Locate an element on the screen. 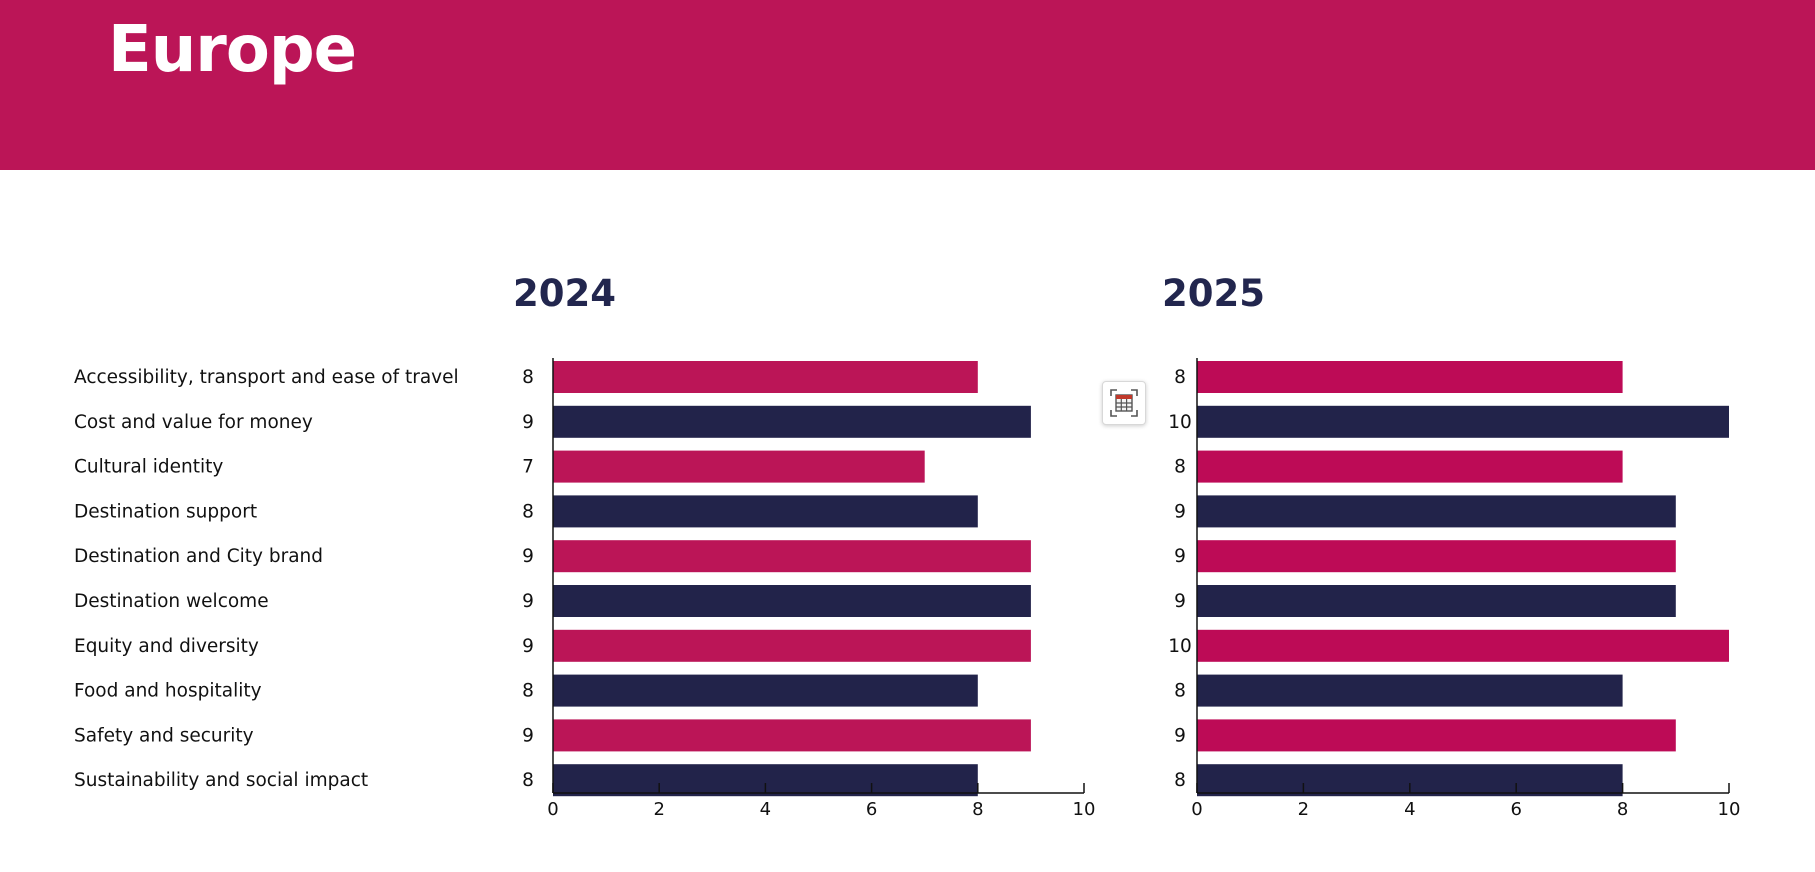 Image resolution: width=1815 pixels, height=872 pixels. category-label: Destination and City brand is located at coordinates (198, 556).